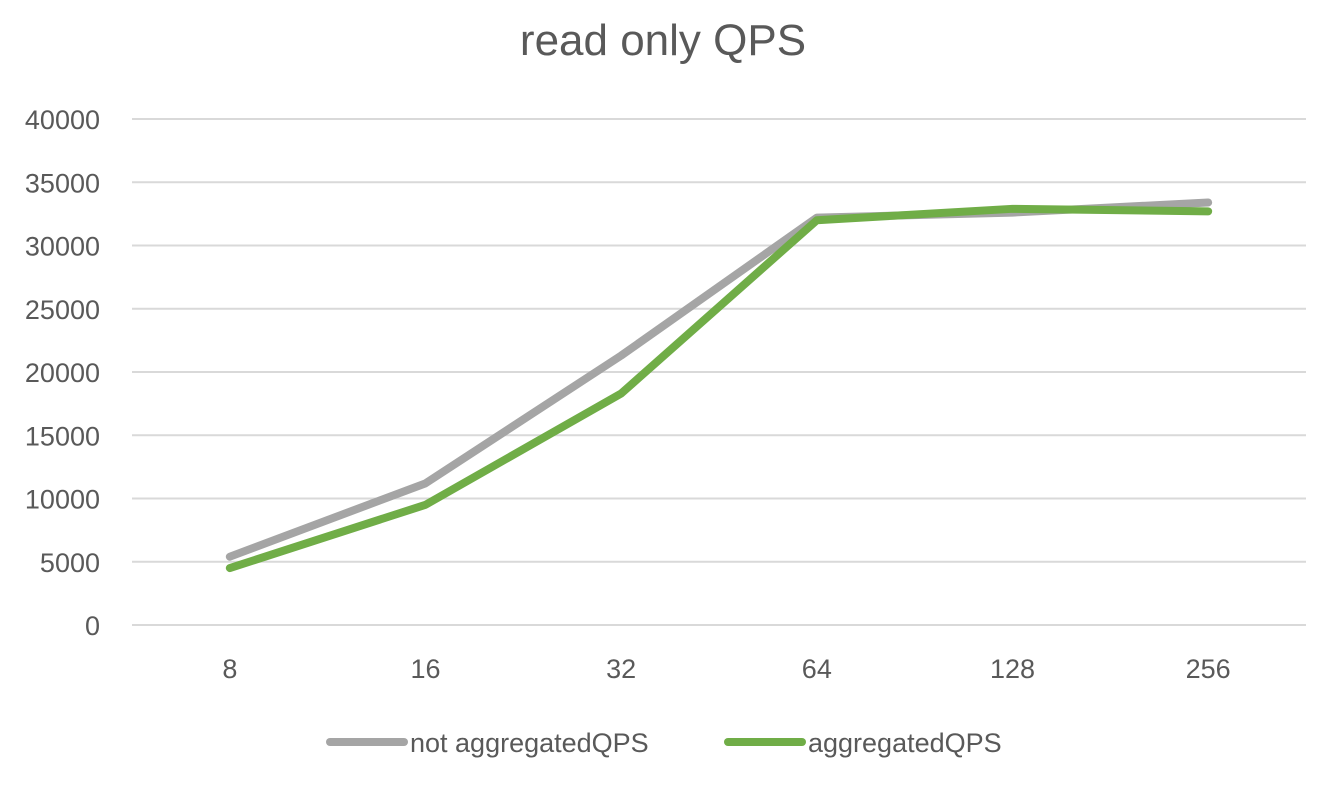 This screenshot has height=786, width=1326. What do you see at coordinates (62, 373) in the screenshot?
I see `y-tick-label: 20000` at bounding box center [62, 373].